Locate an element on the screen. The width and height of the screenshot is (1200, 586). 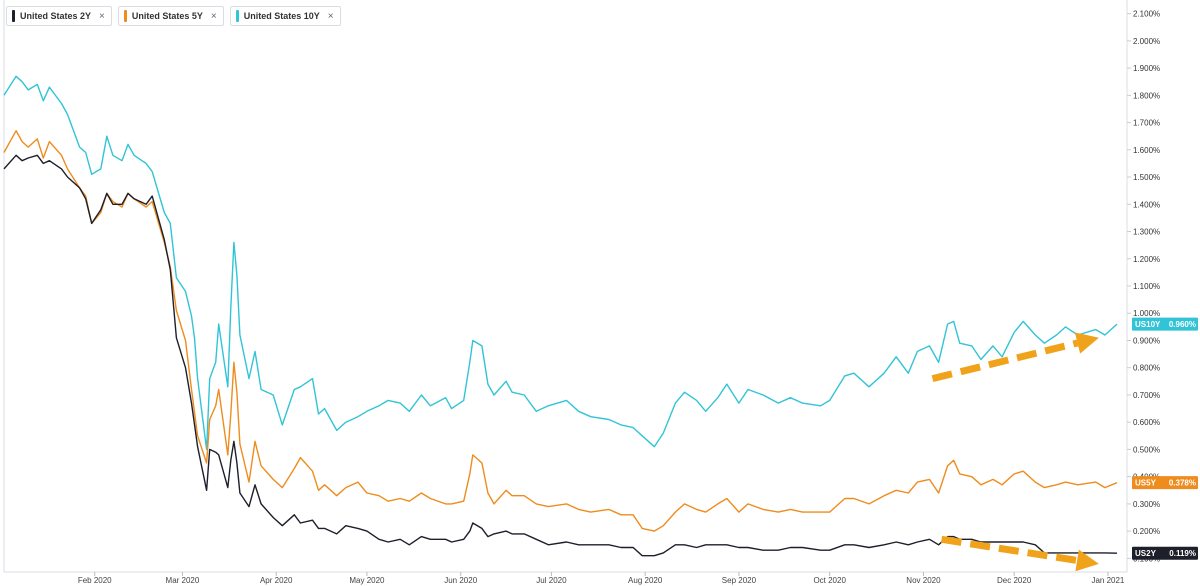
y-tick-label: 1.100% is located at coordinates (1146, 286).